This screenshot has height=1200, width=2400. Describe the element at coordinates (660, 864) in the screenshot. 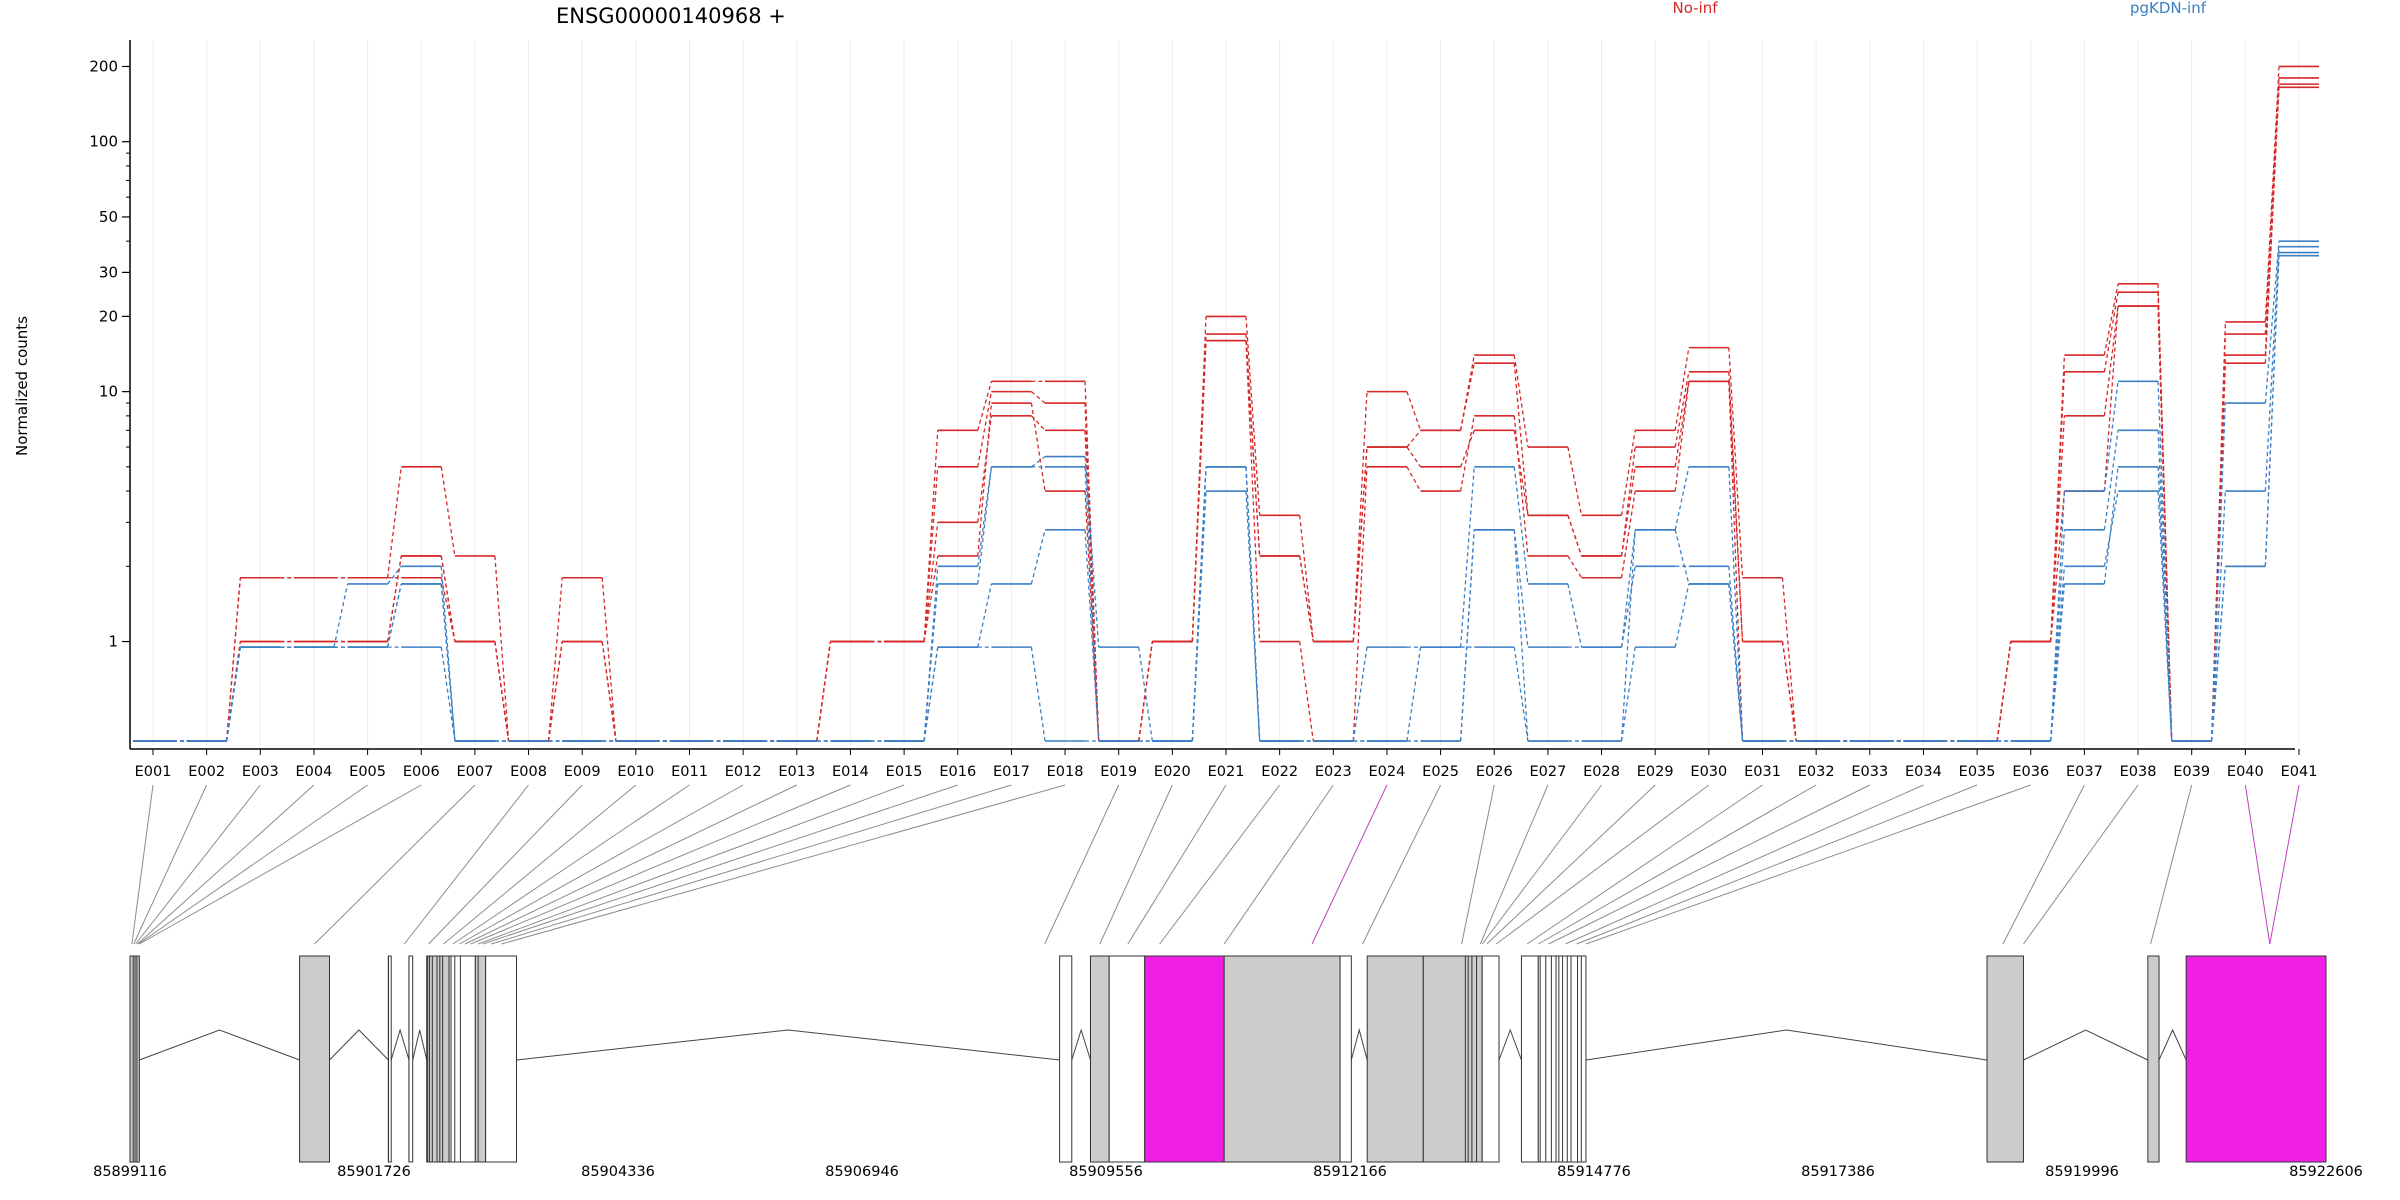

I see `connector-E014` at that location.